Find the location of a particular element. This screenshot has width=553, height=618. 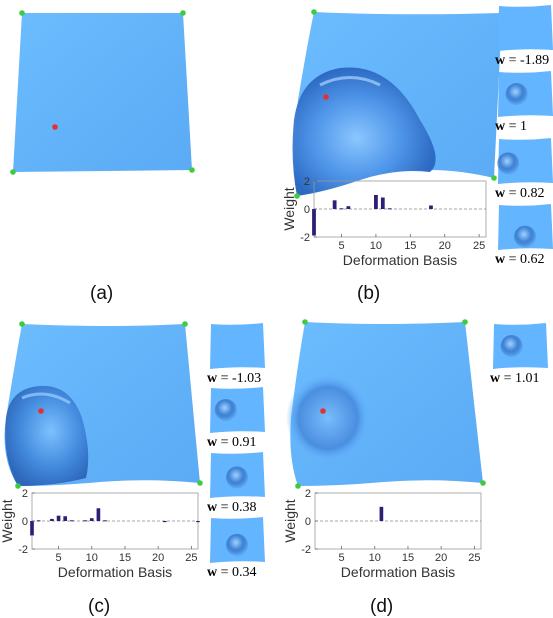

weight-value: = 0.38 is located at coordinates (237, 507).